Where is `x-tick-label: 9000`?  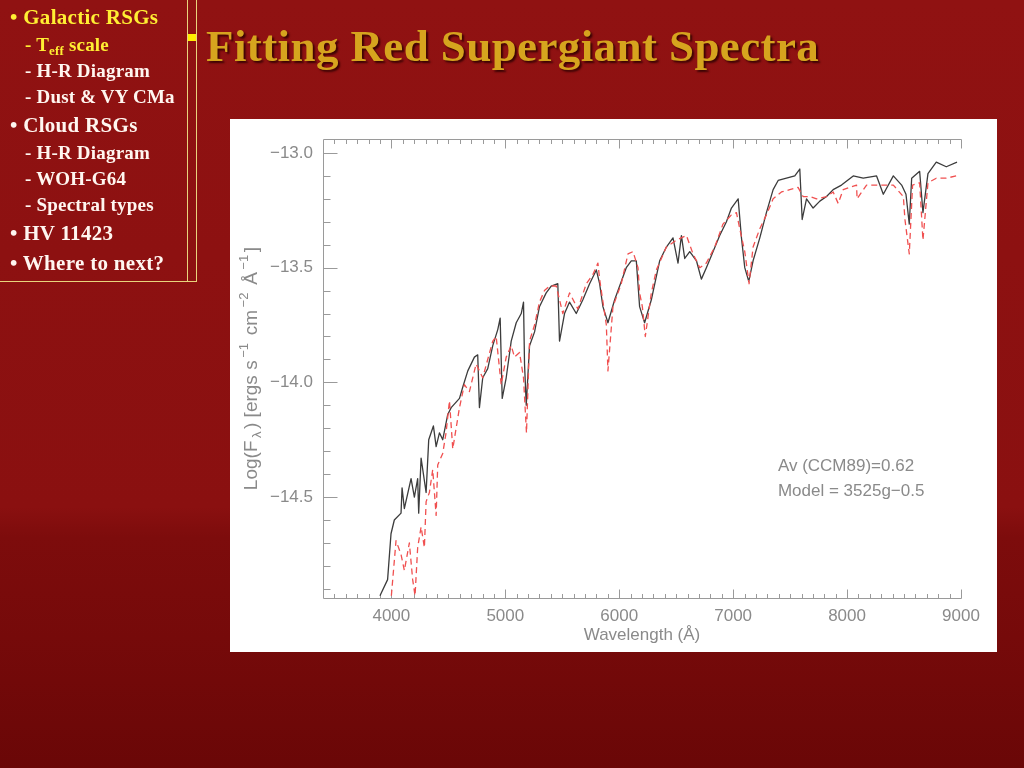
x-tick-label: 9000 is located at coordinates (961, 615).